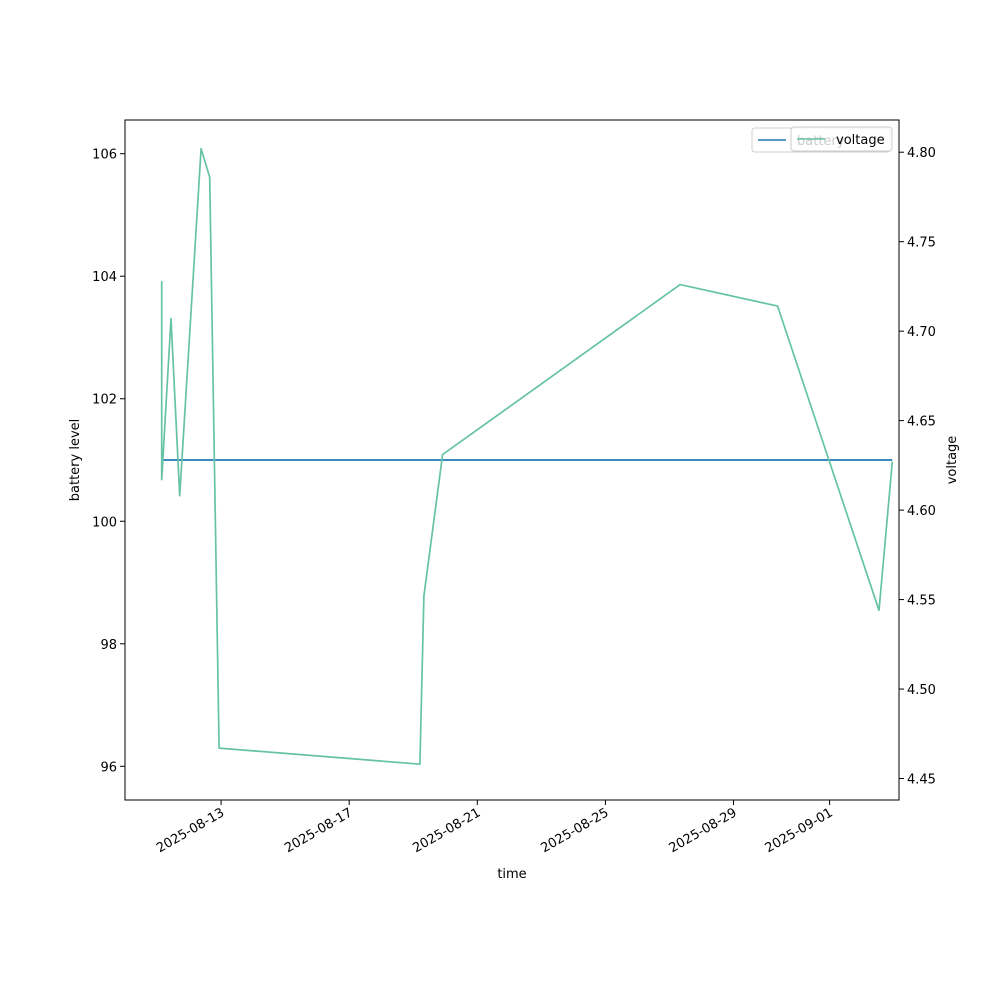 This screenshot has height=1000, width=1000. I want to click on left-y-tick-label: 96, so click(108, 767).